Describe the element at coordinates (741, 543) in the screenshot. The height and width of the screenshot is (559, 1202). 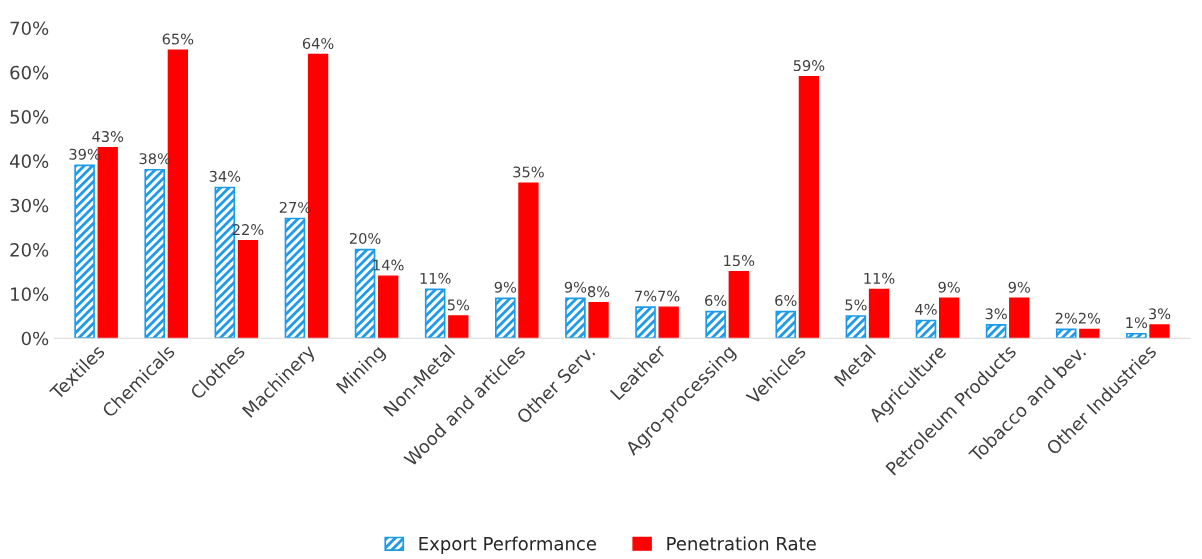
I see `legend-label: Penetration Rate` at that location.